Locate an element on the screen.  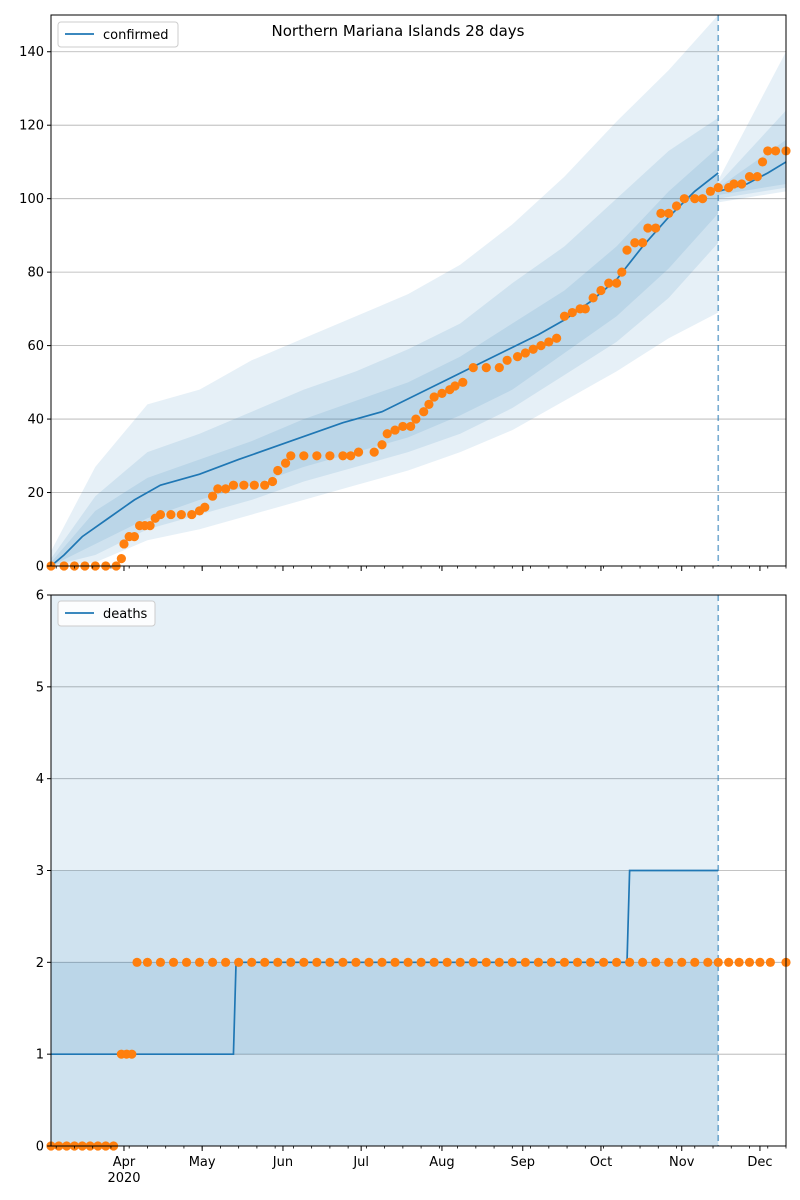
x-tick-label-sep: Sep is located at coordinates (522, 1162).